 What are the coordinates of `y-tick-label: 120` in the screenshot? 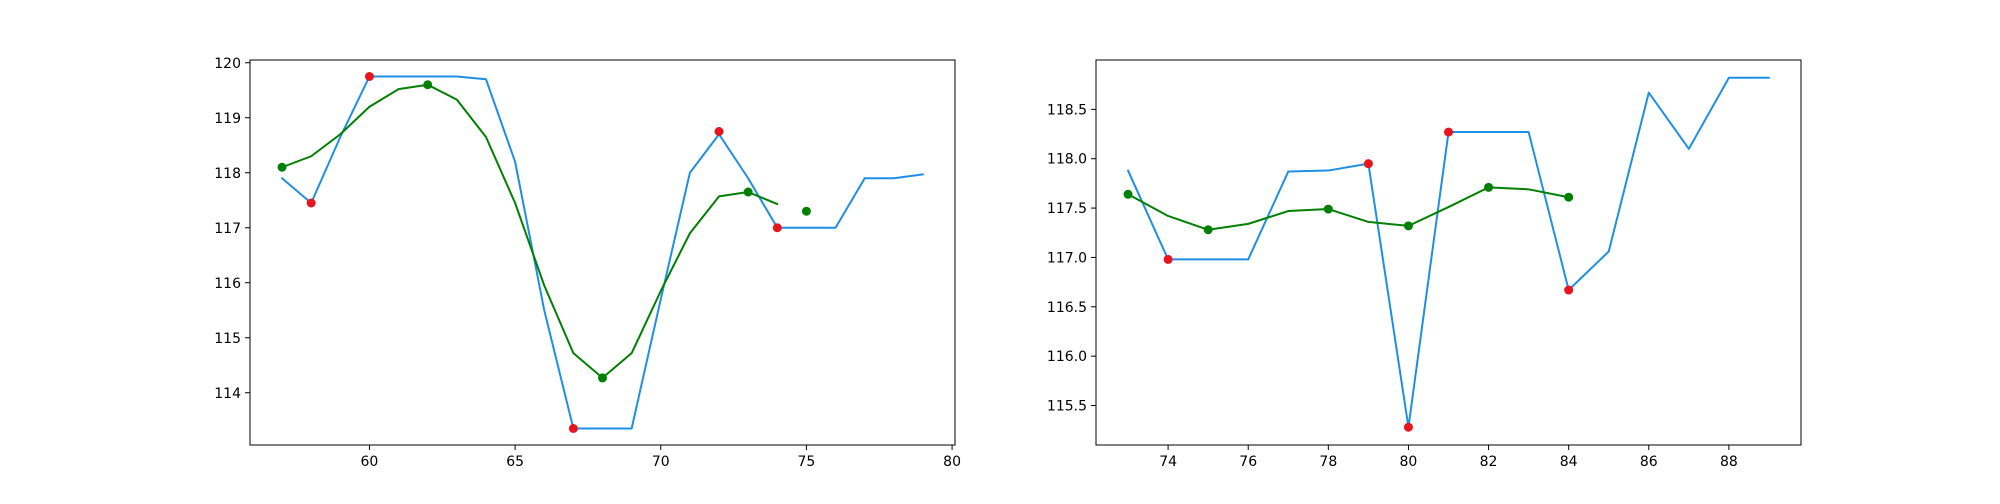 It's located at (227, 64).